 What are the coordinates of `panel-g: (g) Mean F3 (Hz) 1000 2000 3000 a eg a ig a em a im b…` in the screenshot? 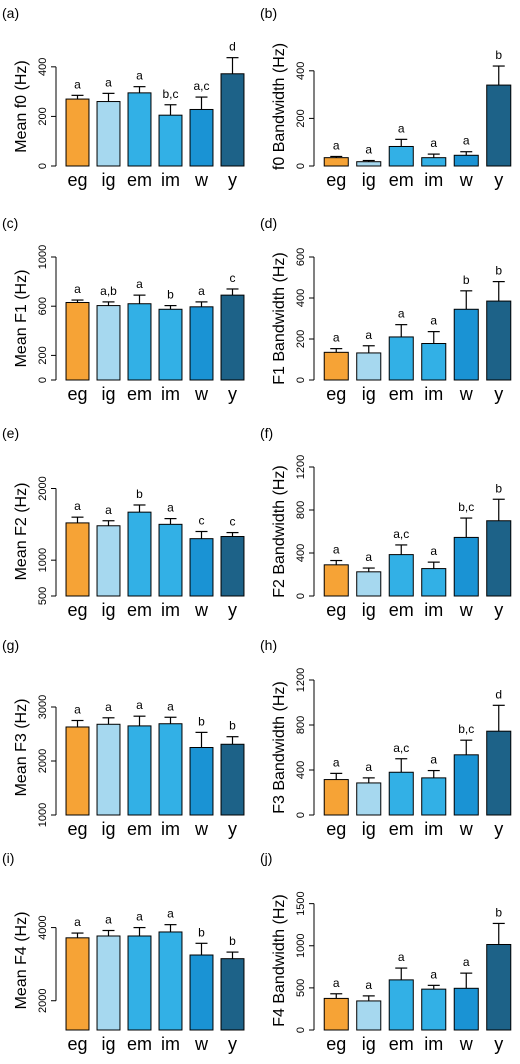 It's located at (123, 738).